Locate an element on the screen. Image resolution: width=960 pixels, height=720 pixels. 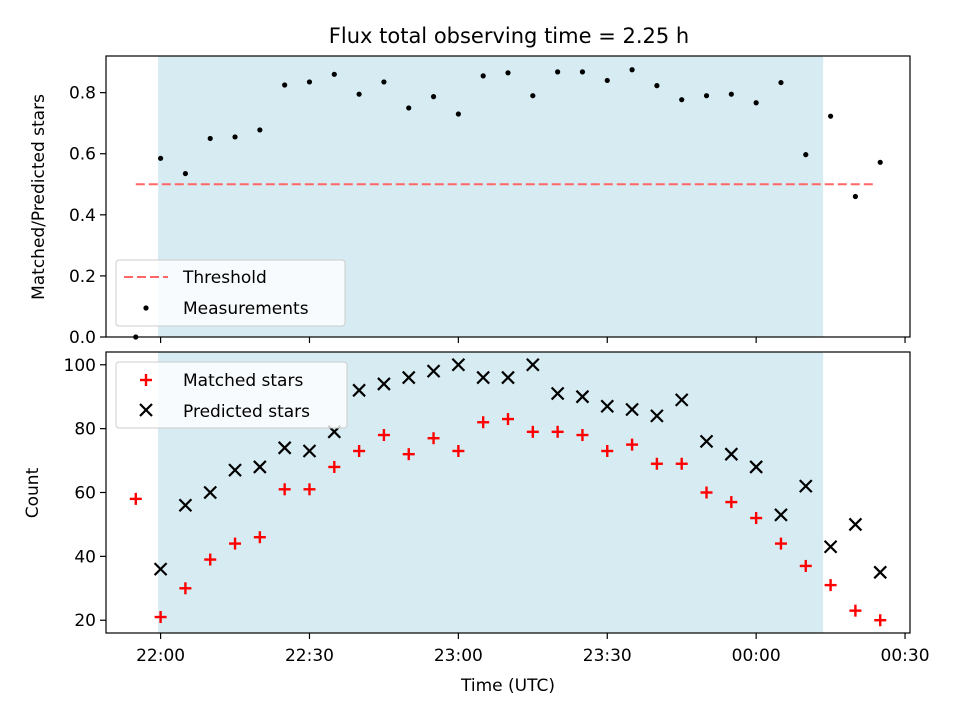
y-tick-label: 100 is located at coordinates (80, 366).